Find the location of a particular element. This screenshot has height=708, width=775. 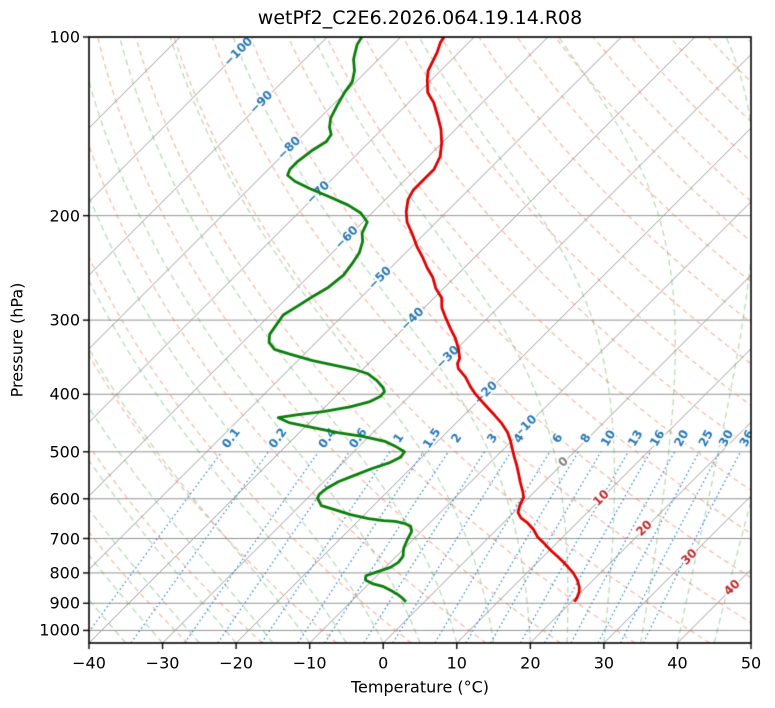

y-tick-label: 300 is located at coordinates (64, 320).